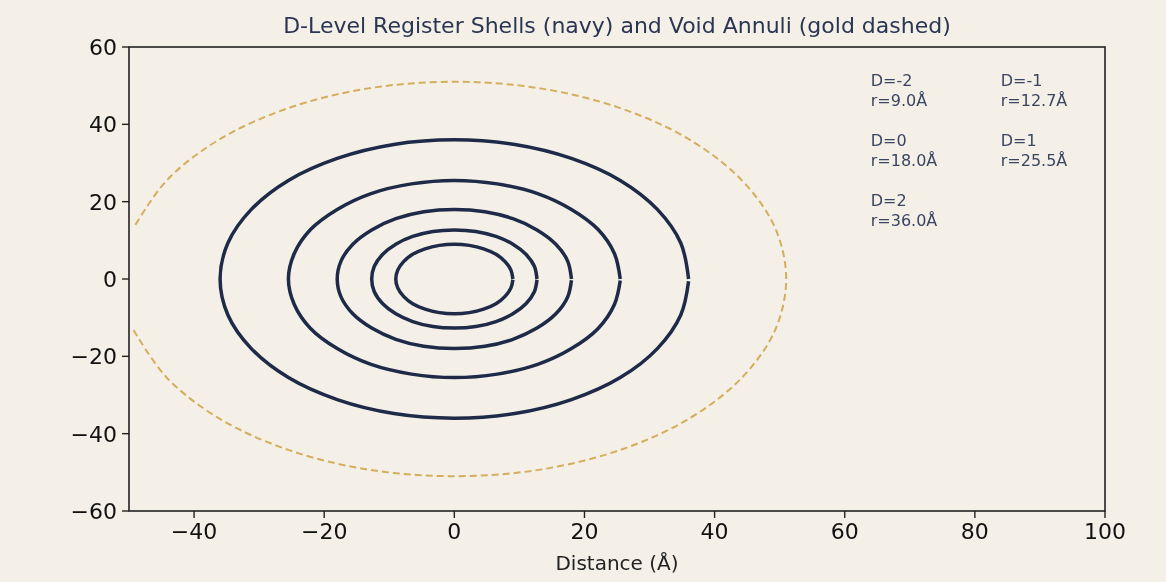 This screenshot has width=1166, height=582. Describe the element at coordinates (617, 25) in the screenshot. I see `chart-title: D-Level Register Shells (navy) and Void Annuli (gold dashed)` at that location.